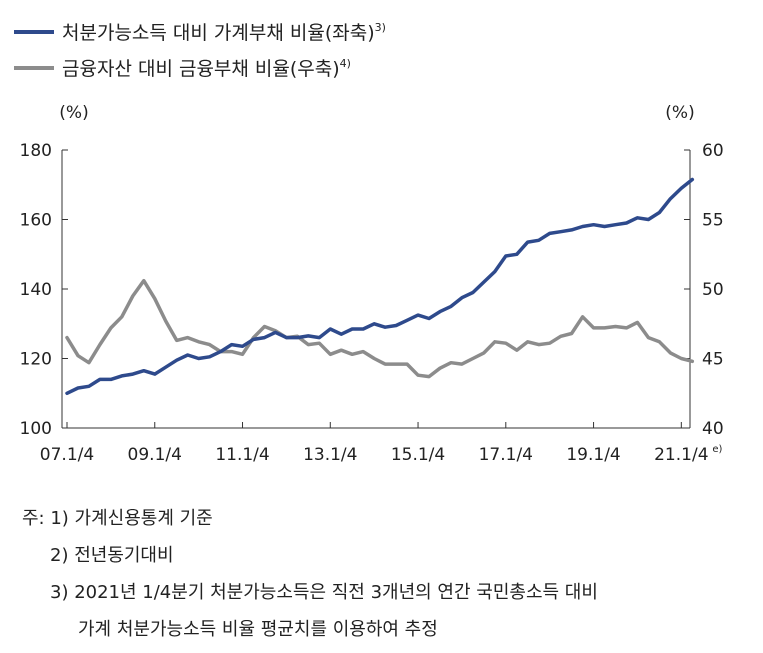  I want to click on legend-label-financial-liabilities: 금융자산 대비 금융부채 비율(우축)4), so click(206, 68).